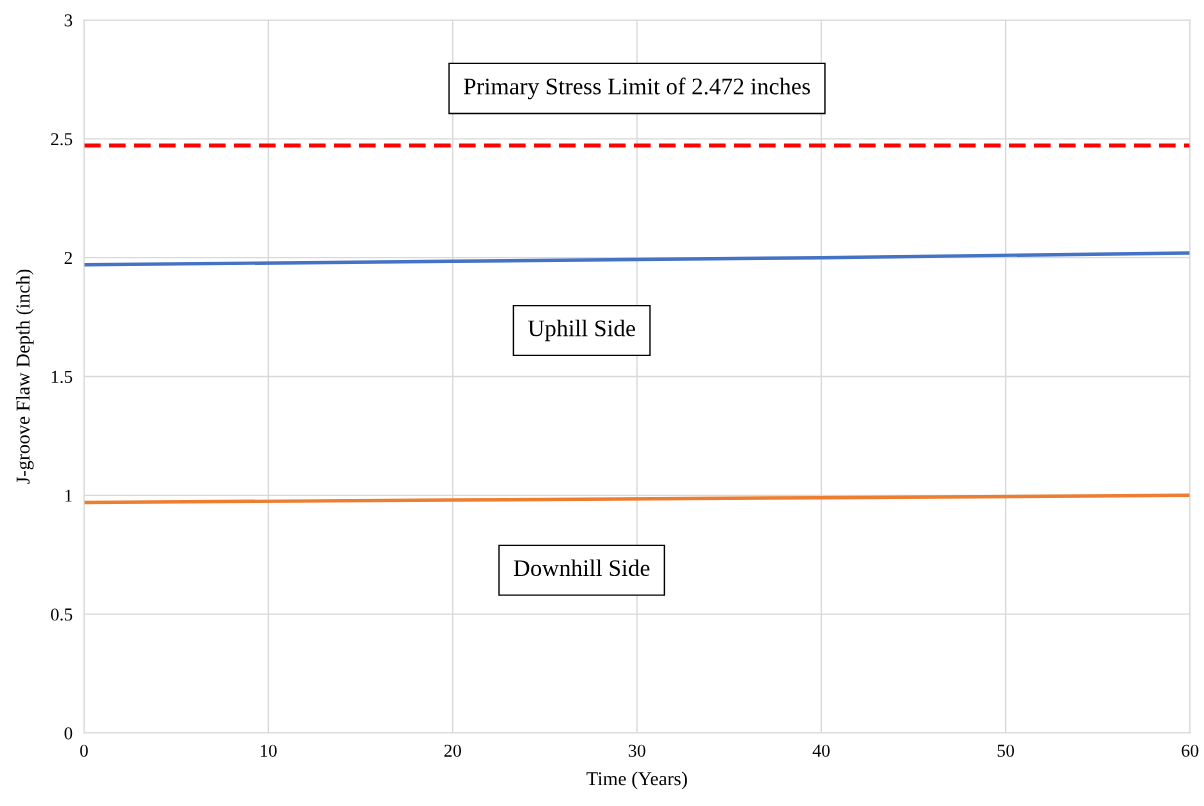  What do you see at coordinates (68, 20) in the screenshot?
I see `y-tick-label: 3` at bounding box center [68, 20].